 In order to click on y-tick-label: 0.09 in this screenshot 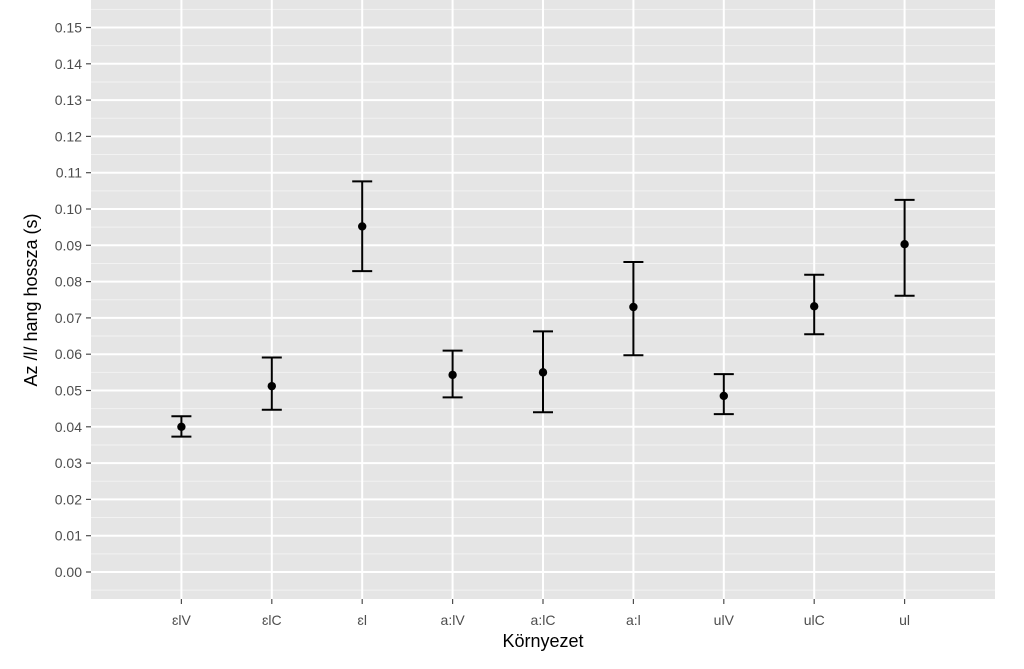, I will do `click(68, 245)`.